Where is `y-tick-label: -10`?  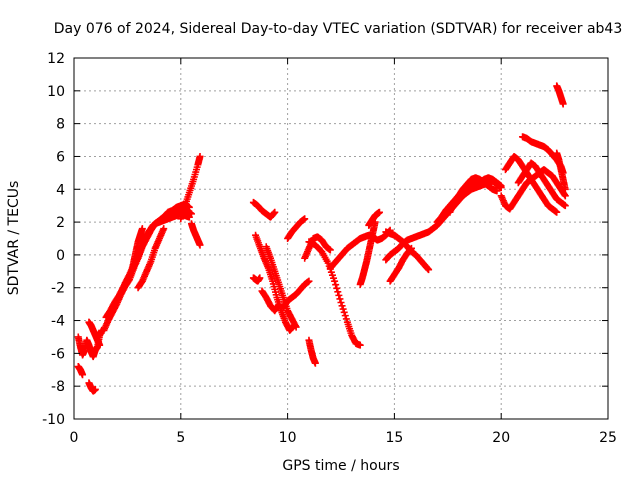
y-tick-label: -10 is located at coordinates (53, 420).